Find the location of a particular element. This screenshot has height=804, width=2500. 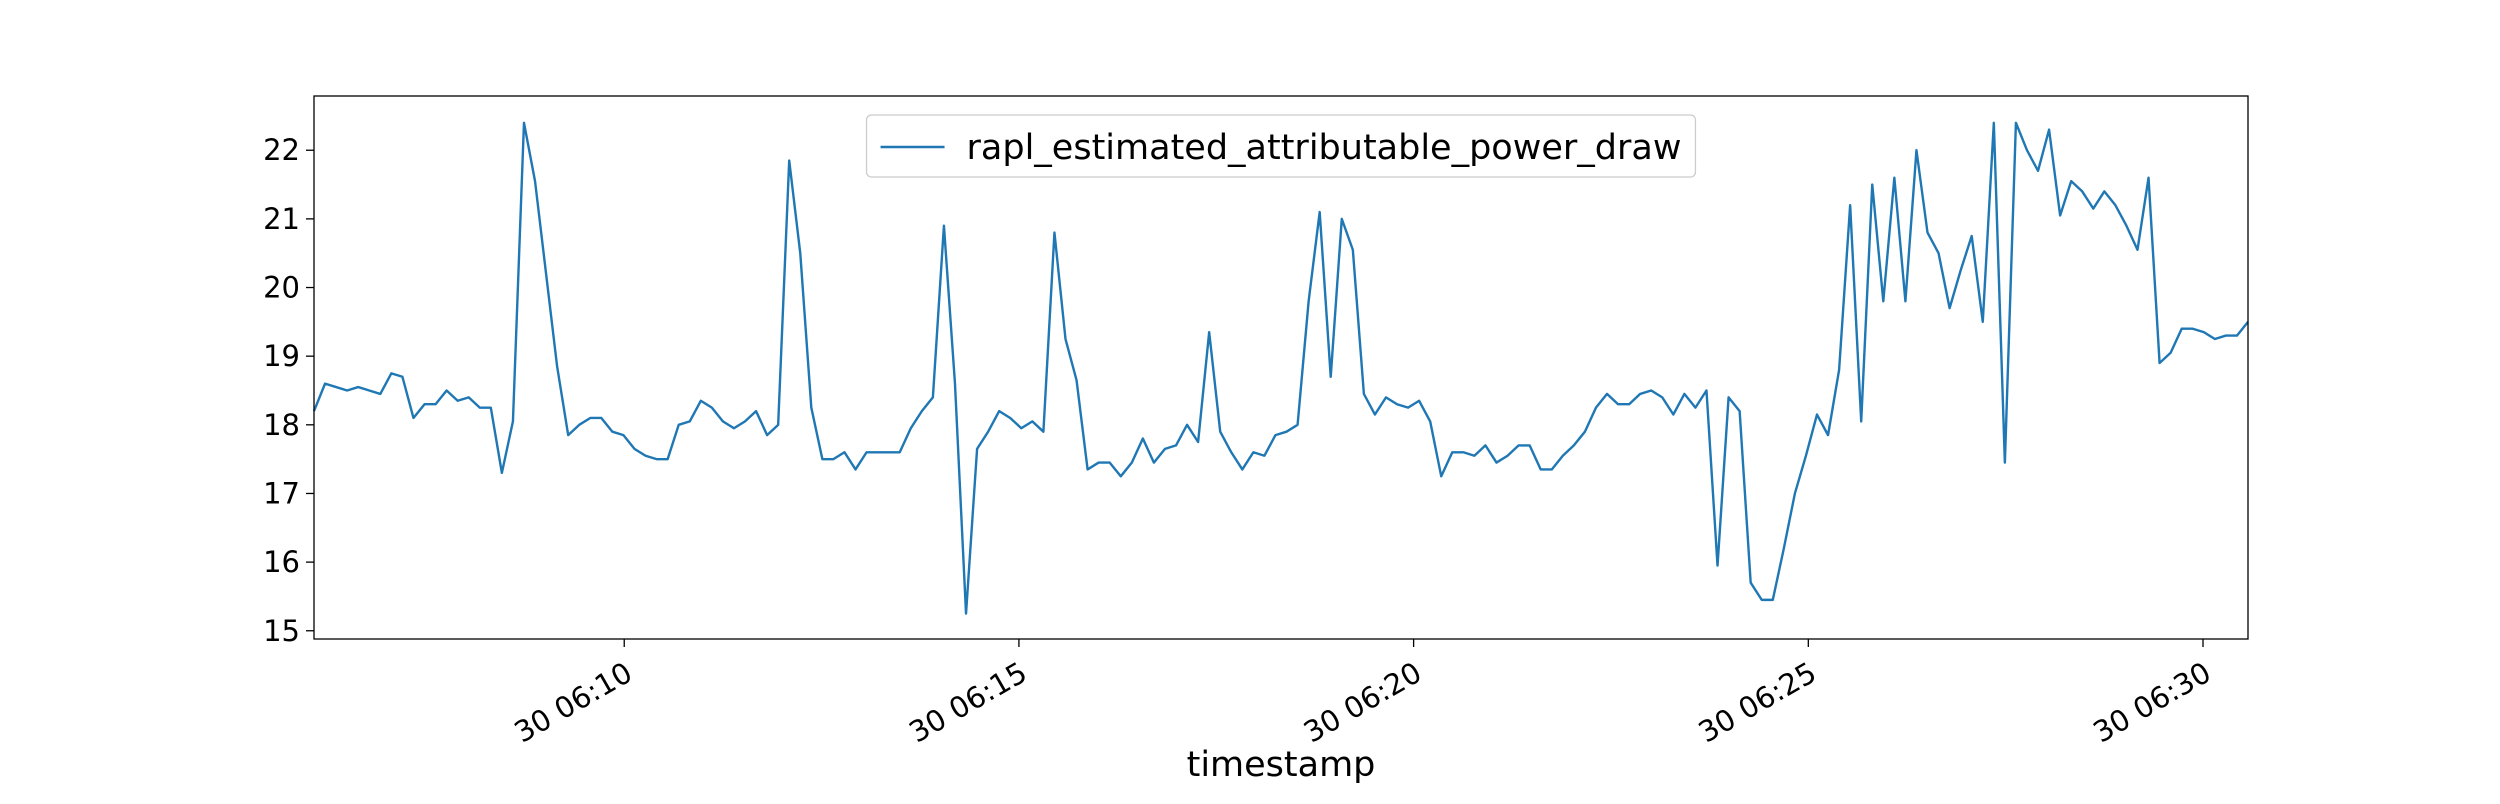

y-tick-label: 17 is located at coordinates (281, 493).